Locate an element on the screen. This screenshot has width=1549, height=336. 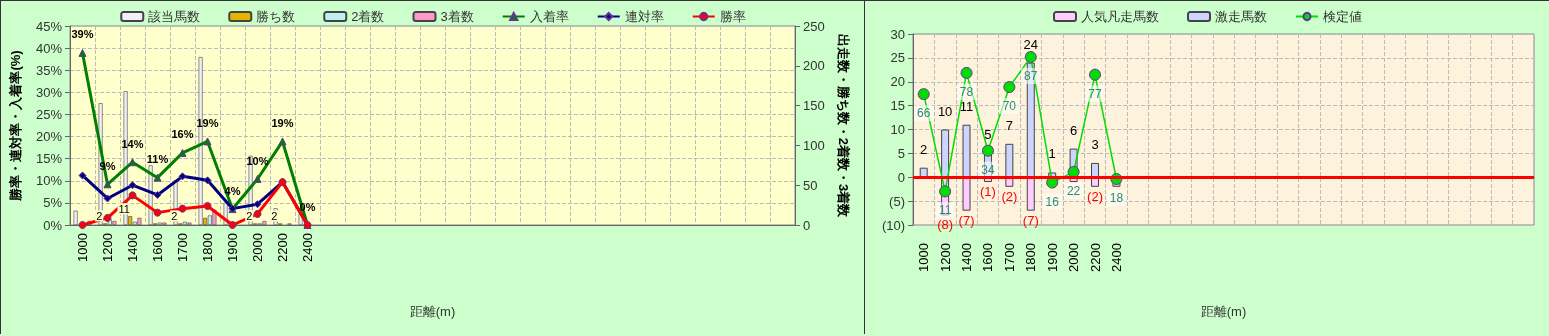
data-label: 87 is located at coordinates (1031, 75).